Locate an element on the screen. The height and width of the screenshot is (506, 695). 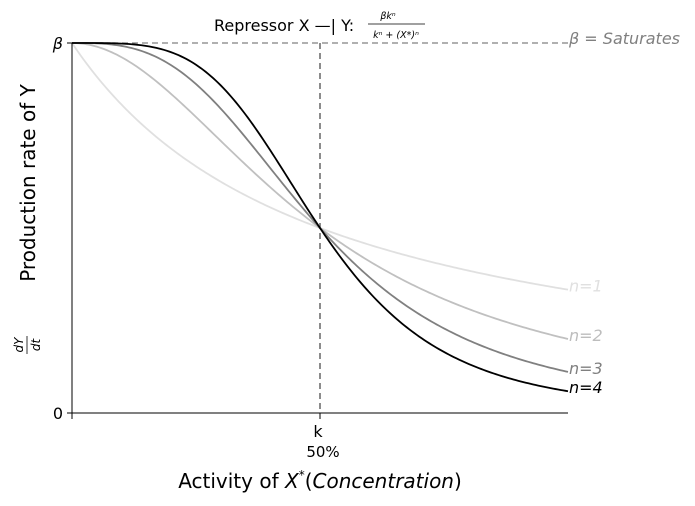
series-label-n1: n=1 is located at coordinates (586, 286).